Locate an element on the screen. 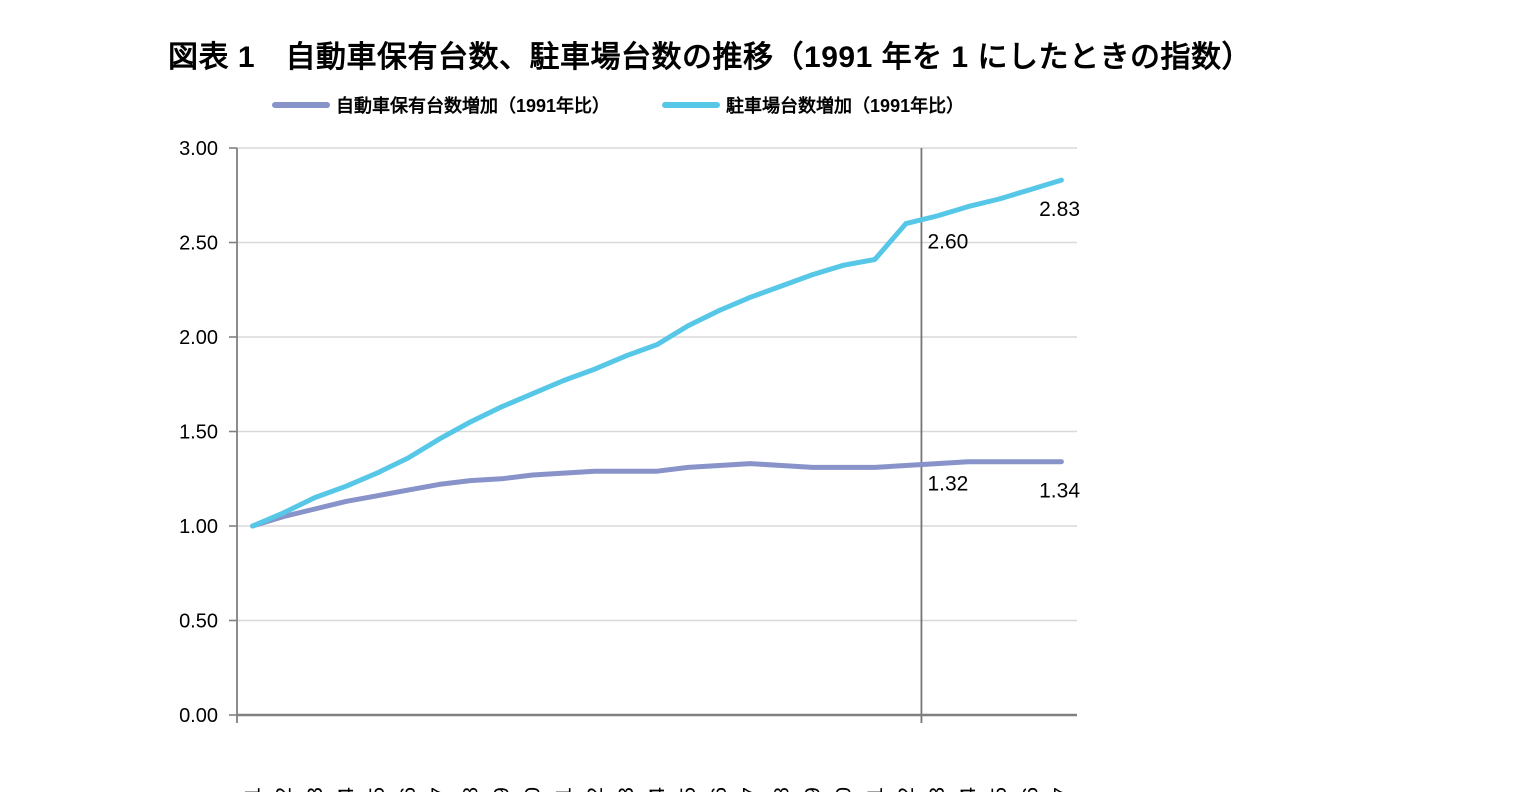 This screenshot has height=792, width=1536. x-axis-label-2006: 2006 is located at coordinates (719, 789).